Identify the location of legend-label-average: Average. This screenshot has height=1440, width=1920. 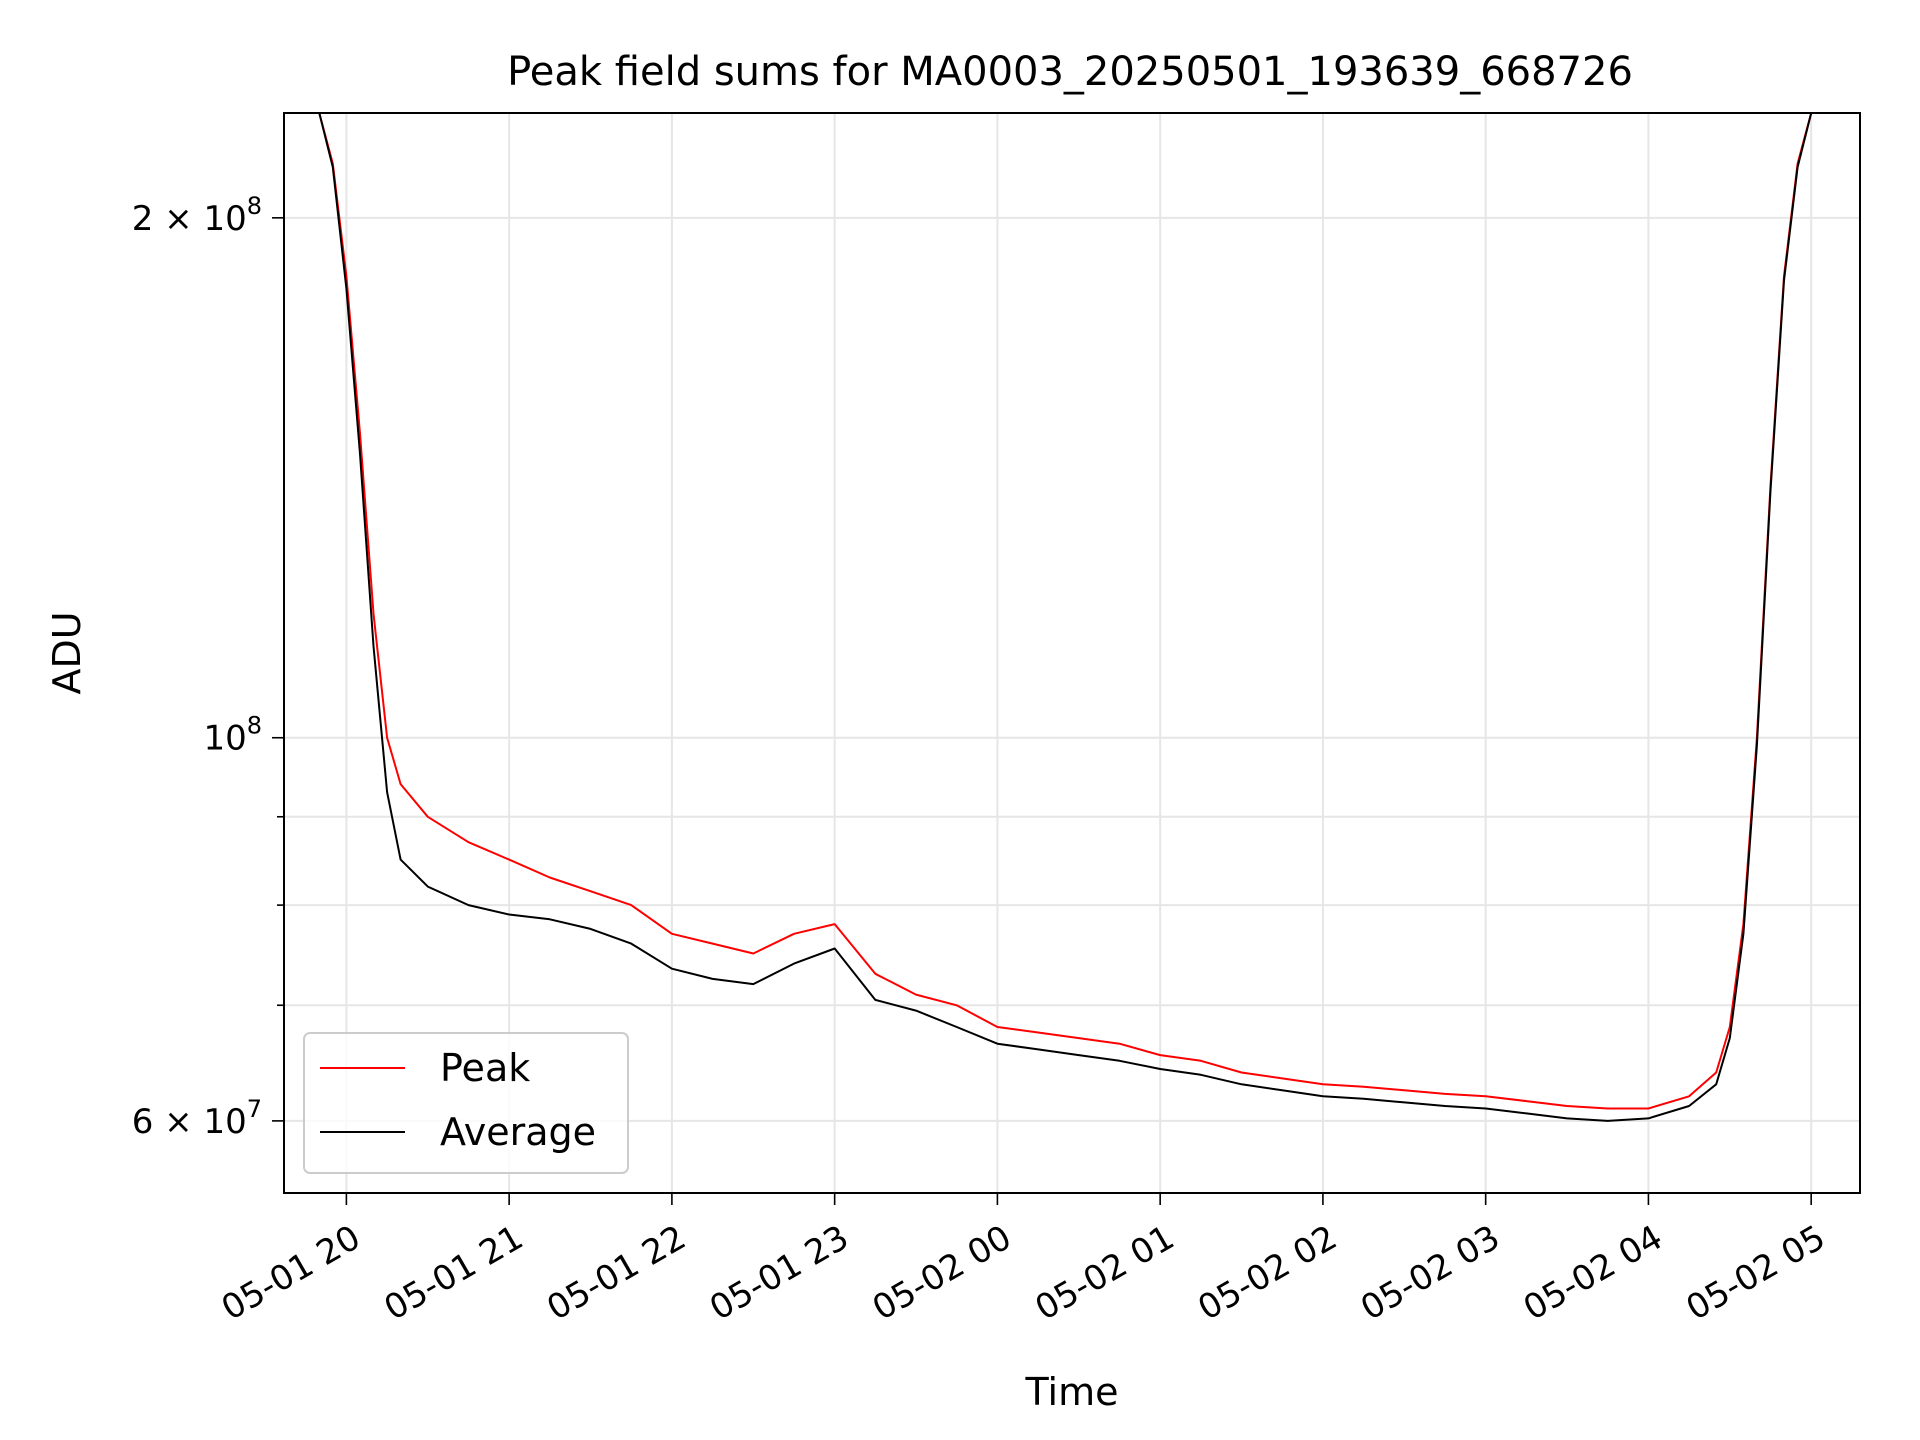
(518, 1132).